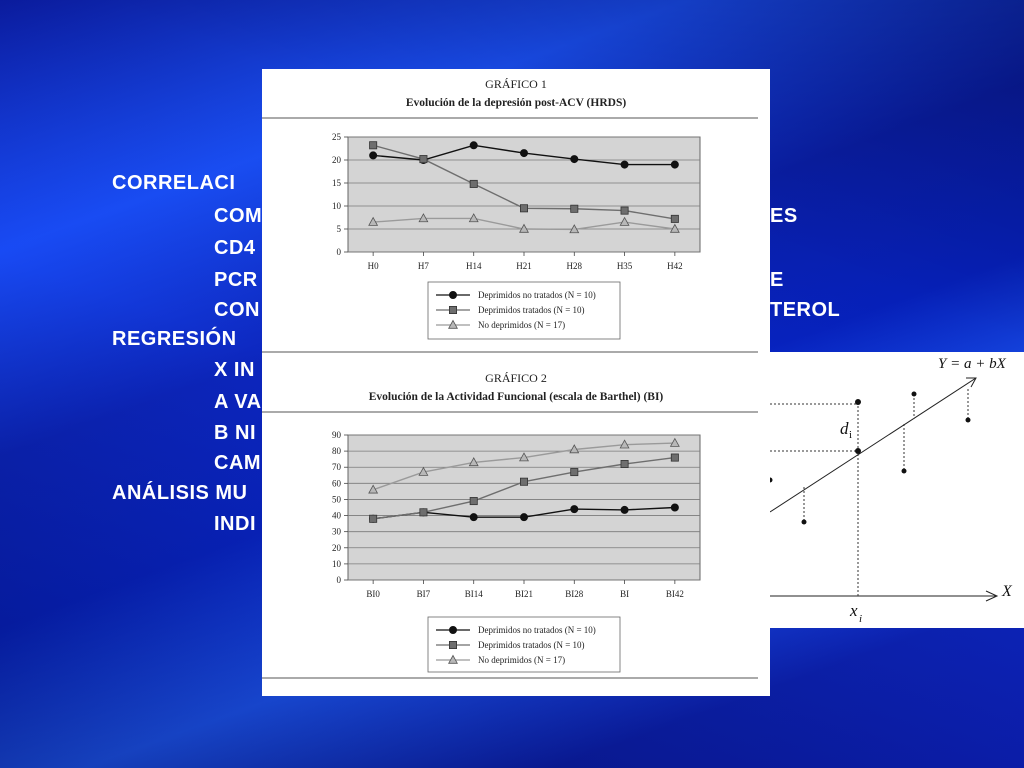 This screenshot has width=1024, height=768. What do you see at coordinates (575, 266) in the screenshot?
I see `x-tick-label: H28` at bounding box center [575, 266].